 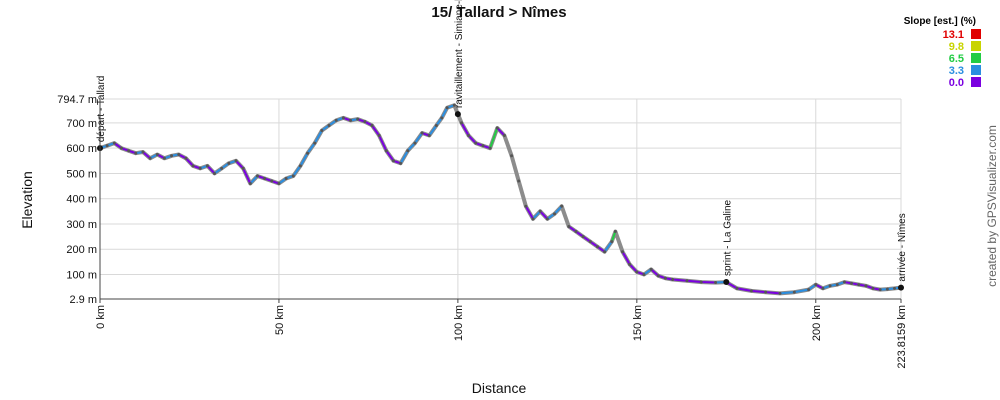 I want to click on y-tick-label: 2.9 m, so click(x=83, y=300).